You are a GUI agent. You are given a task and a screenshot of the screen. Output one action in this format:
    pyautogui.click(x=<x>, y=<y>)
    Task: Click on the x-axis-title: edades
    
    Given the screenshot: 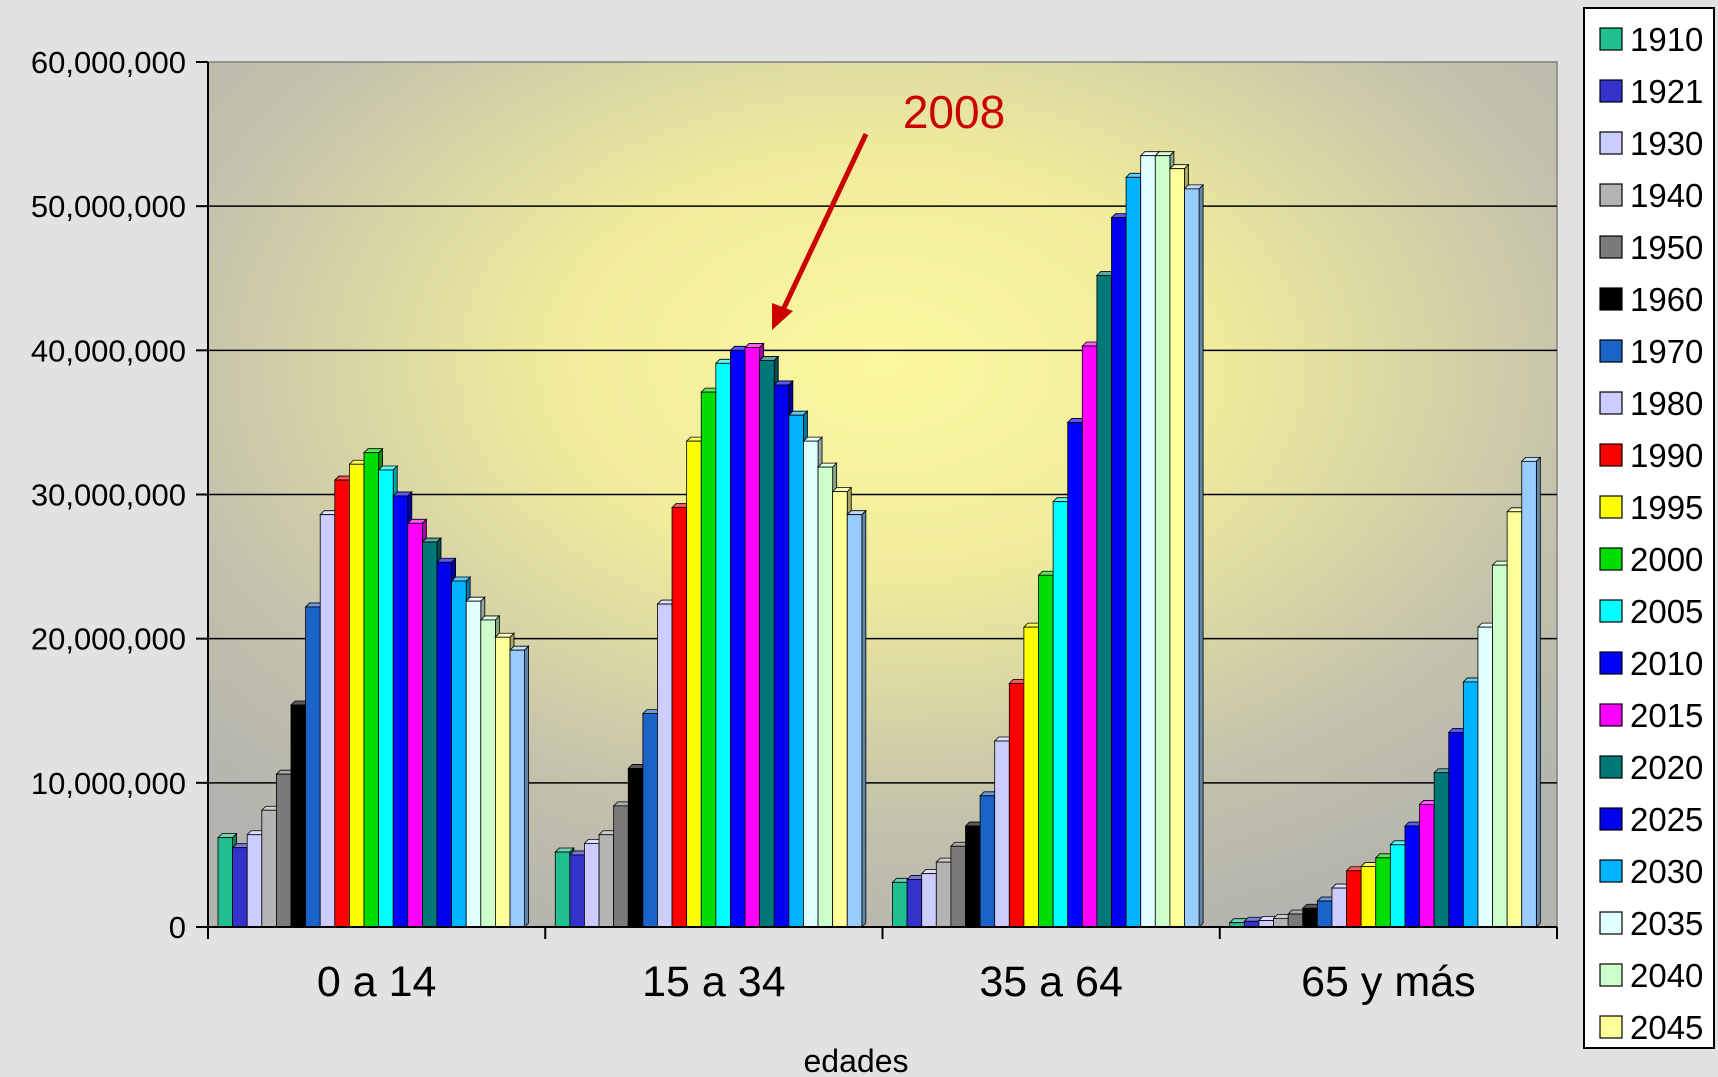 What is the action you would take?
    pyautogui.click(x=856, y=1060)
    